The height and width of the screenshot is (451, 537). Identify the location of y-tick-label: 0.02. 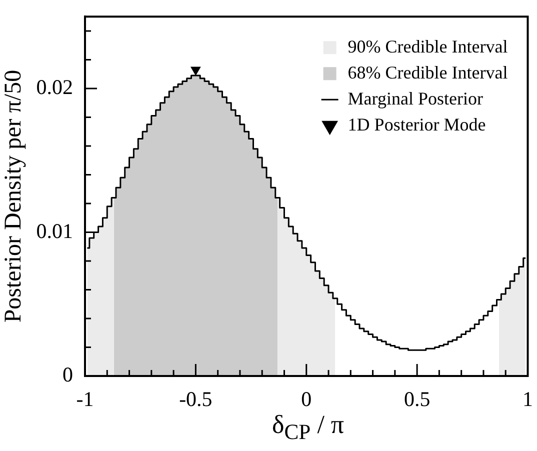
(54, 86).